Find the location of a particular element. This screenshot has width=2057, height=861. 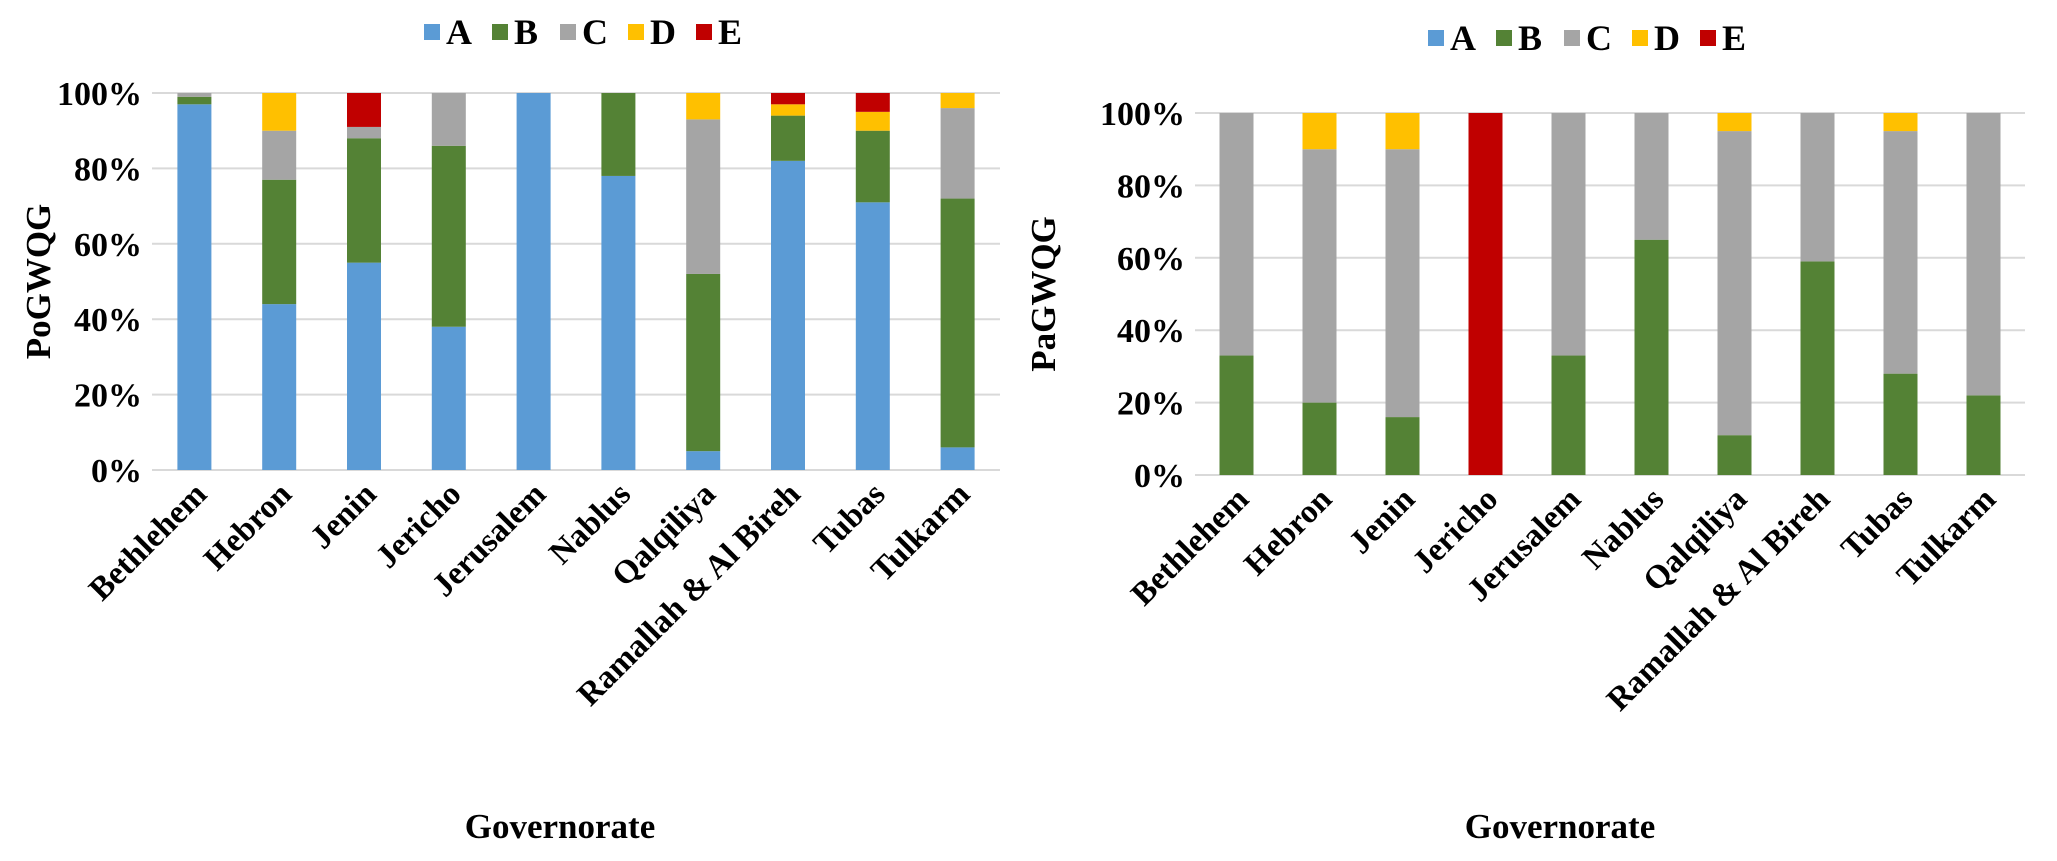

chart2-bar-jenin-c is located at coordinates (1402, 283).